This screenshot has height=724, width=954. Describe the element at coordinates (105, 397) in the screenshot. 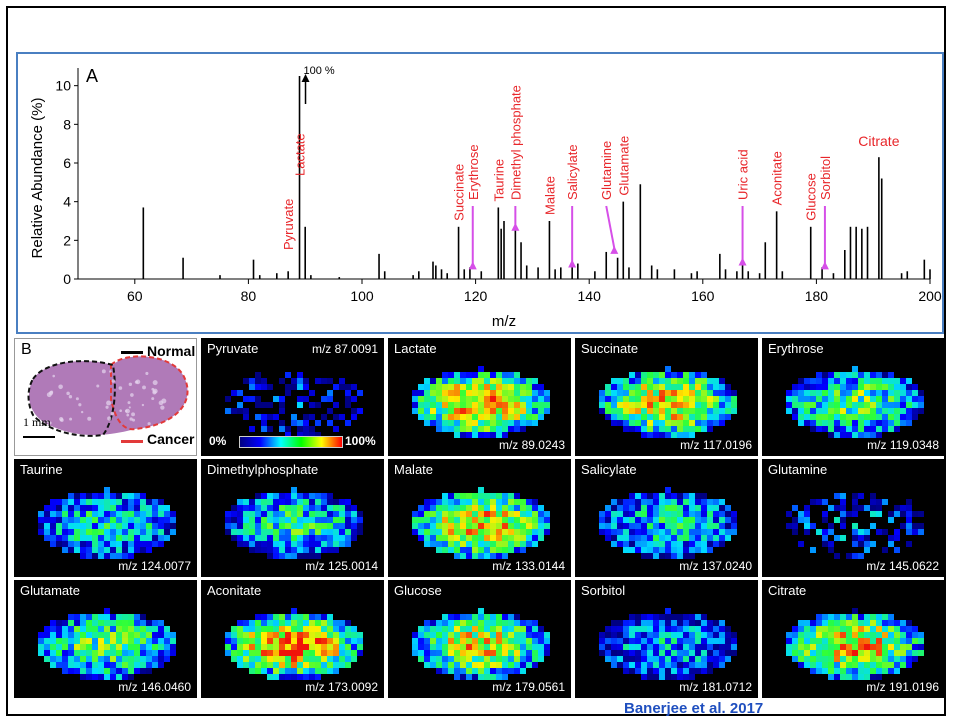

I see `histology-image: B Normal Cancer 1 mm` at that location.